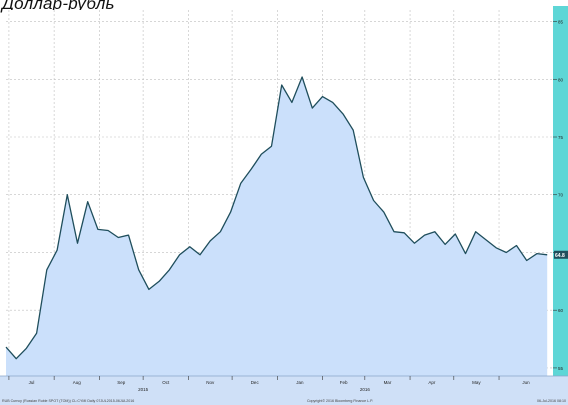  I want to click on x-tick-label: Nov, so click(210, 382).